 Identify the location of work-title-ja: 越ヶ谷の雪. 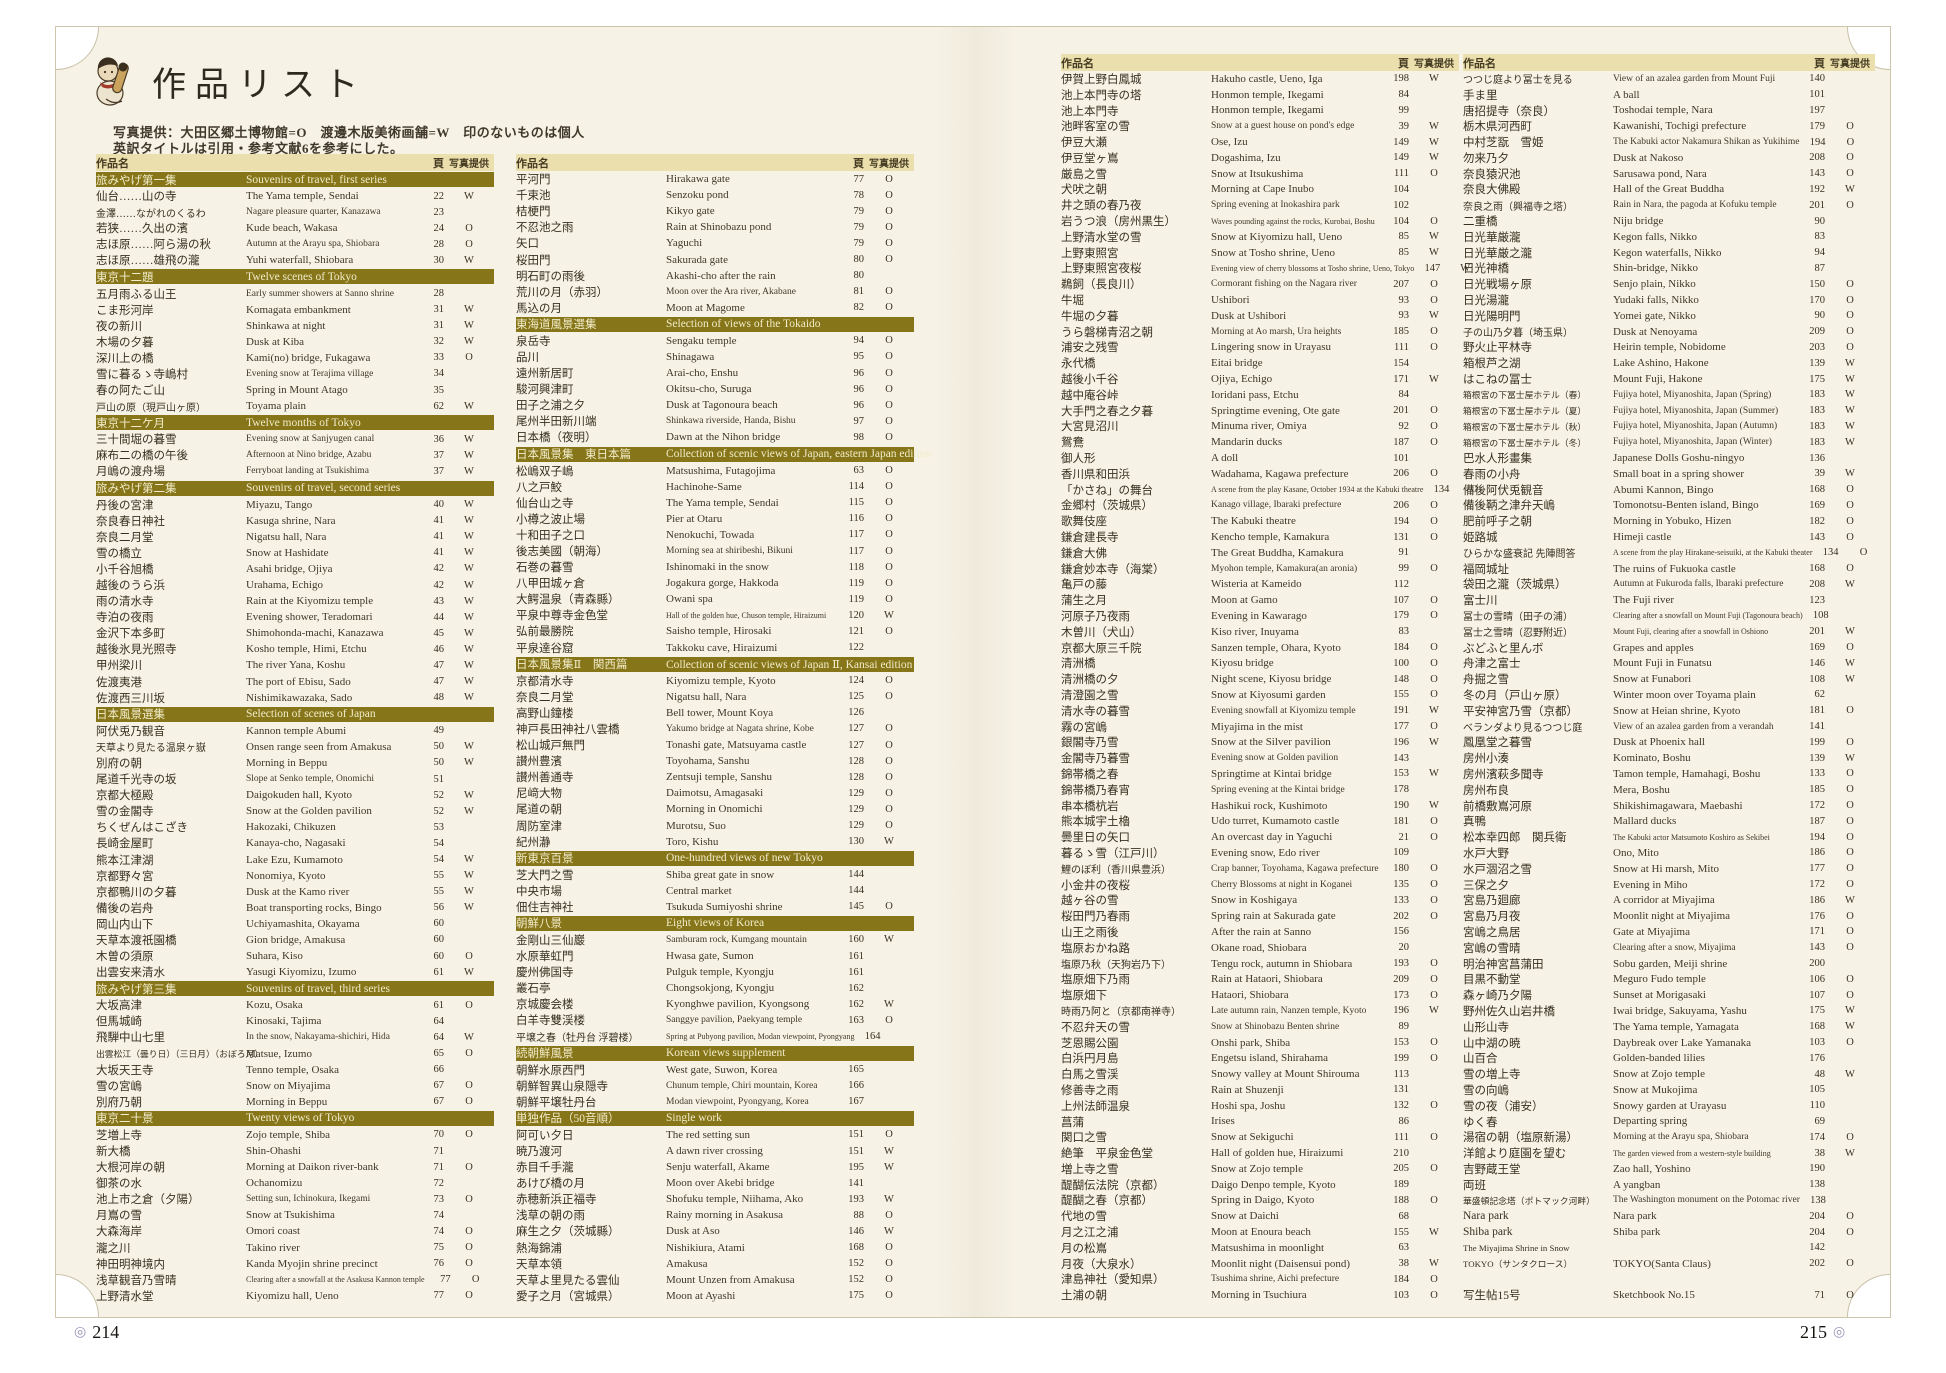
(1090, 901).